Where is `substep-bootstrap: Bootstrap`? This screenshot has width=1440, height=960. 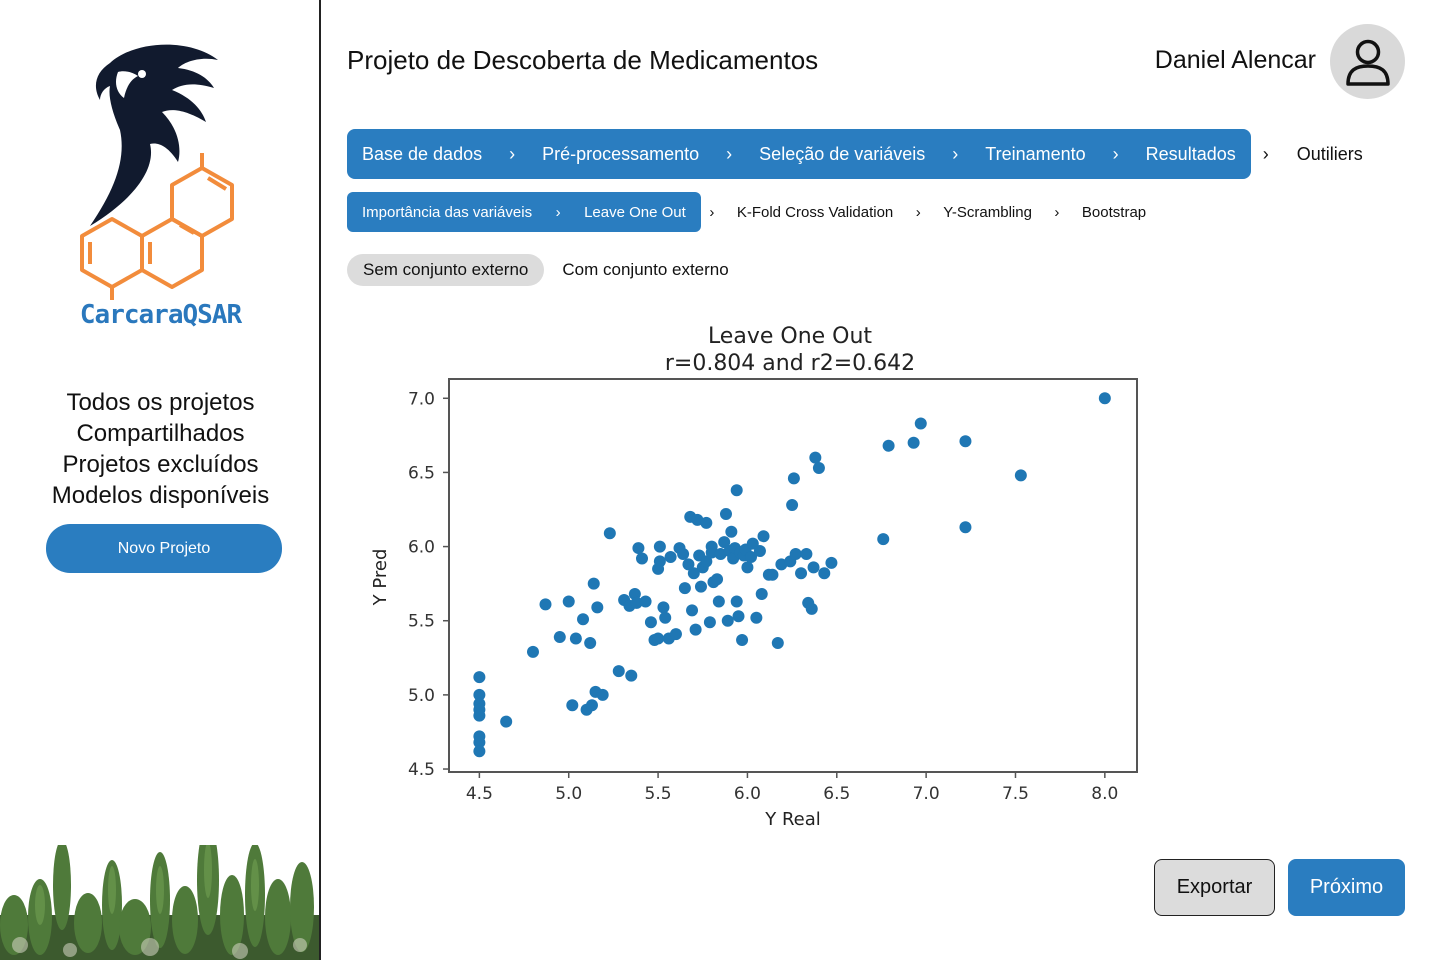 substep-bootstrap: Bootstrap is located at coordinates (1114, 212).